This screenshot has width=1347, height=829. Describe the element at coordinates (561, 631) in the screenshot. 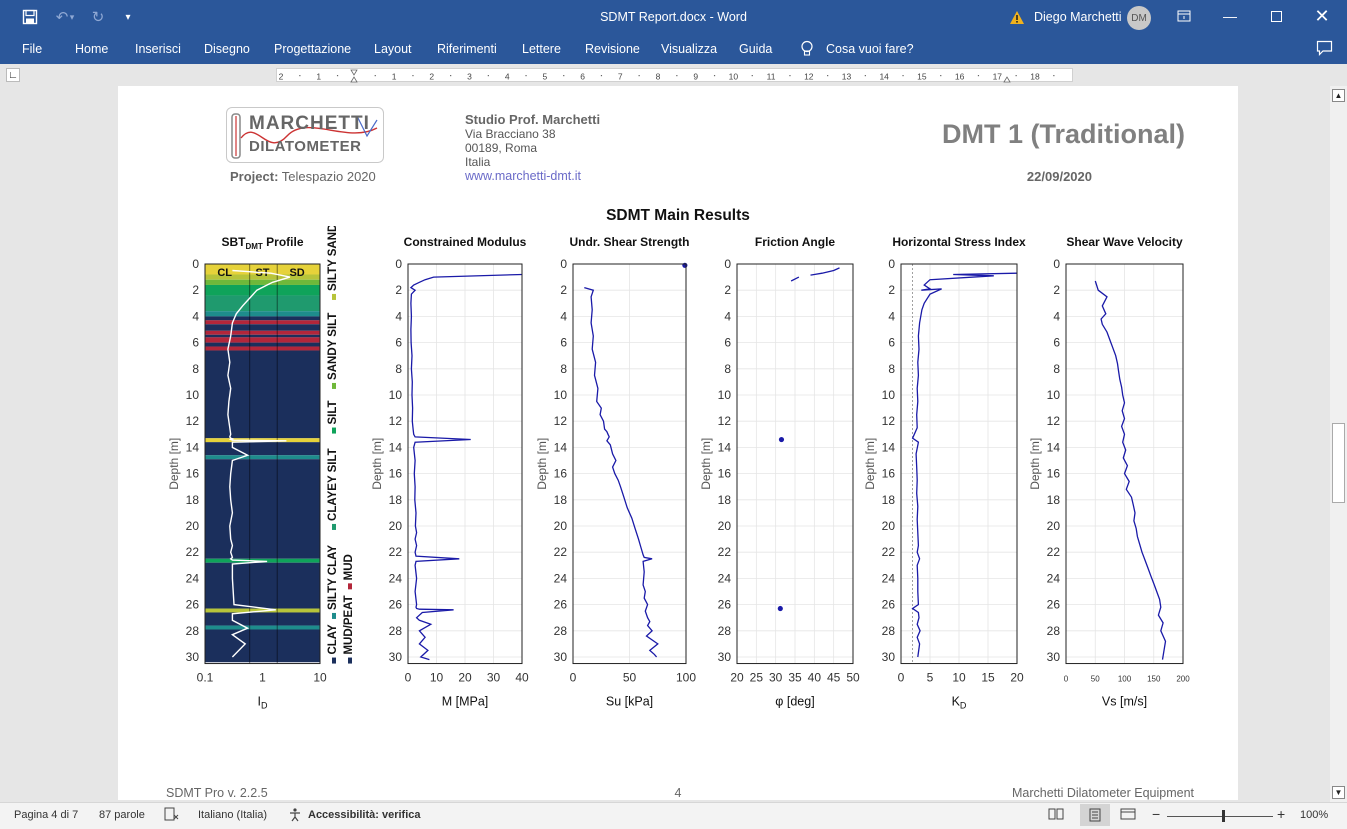

I see `y-tick-label: 28` at that location.